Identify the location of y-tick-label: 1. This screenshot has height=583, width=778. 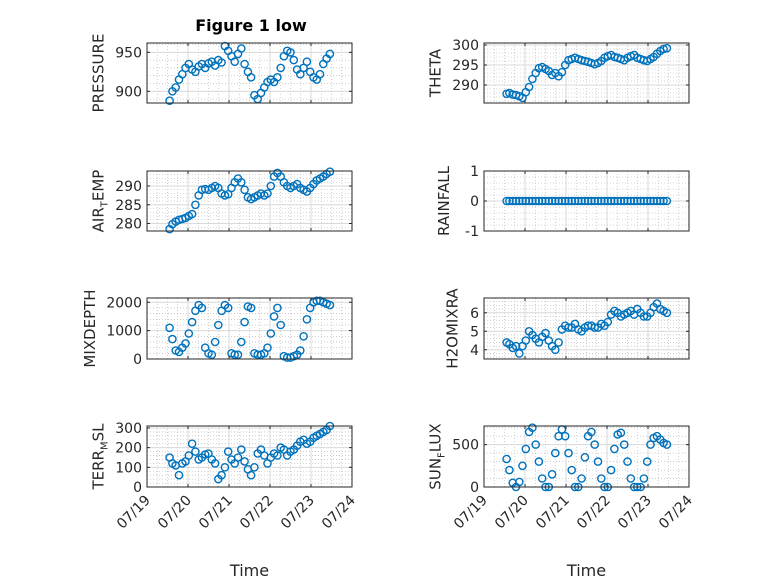
(474, 172).